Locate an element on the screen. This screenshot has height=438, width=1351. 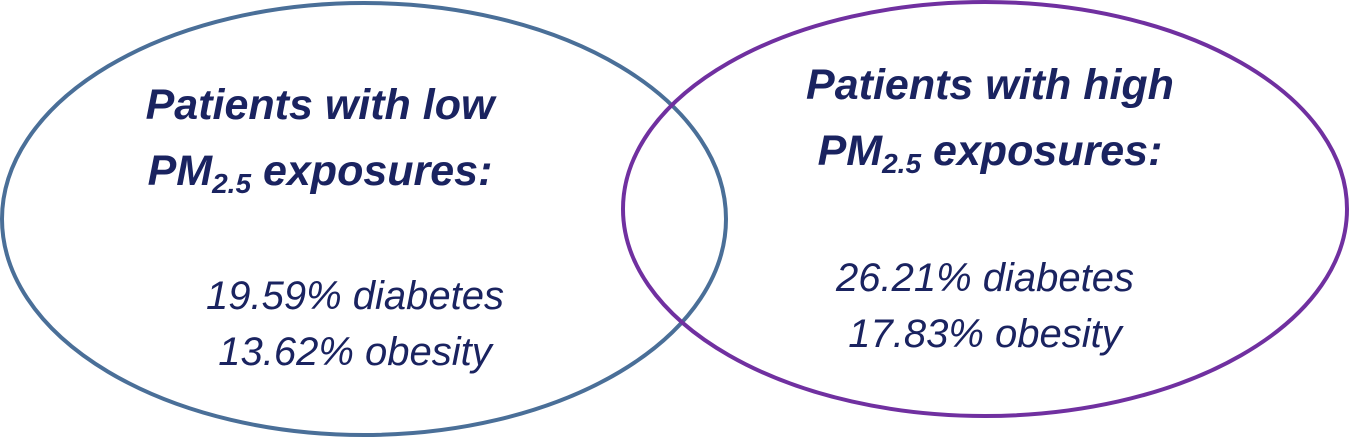
high-exposure-heading: Patients with high PM2.5 exposures: is located at coordinates (990, 118).